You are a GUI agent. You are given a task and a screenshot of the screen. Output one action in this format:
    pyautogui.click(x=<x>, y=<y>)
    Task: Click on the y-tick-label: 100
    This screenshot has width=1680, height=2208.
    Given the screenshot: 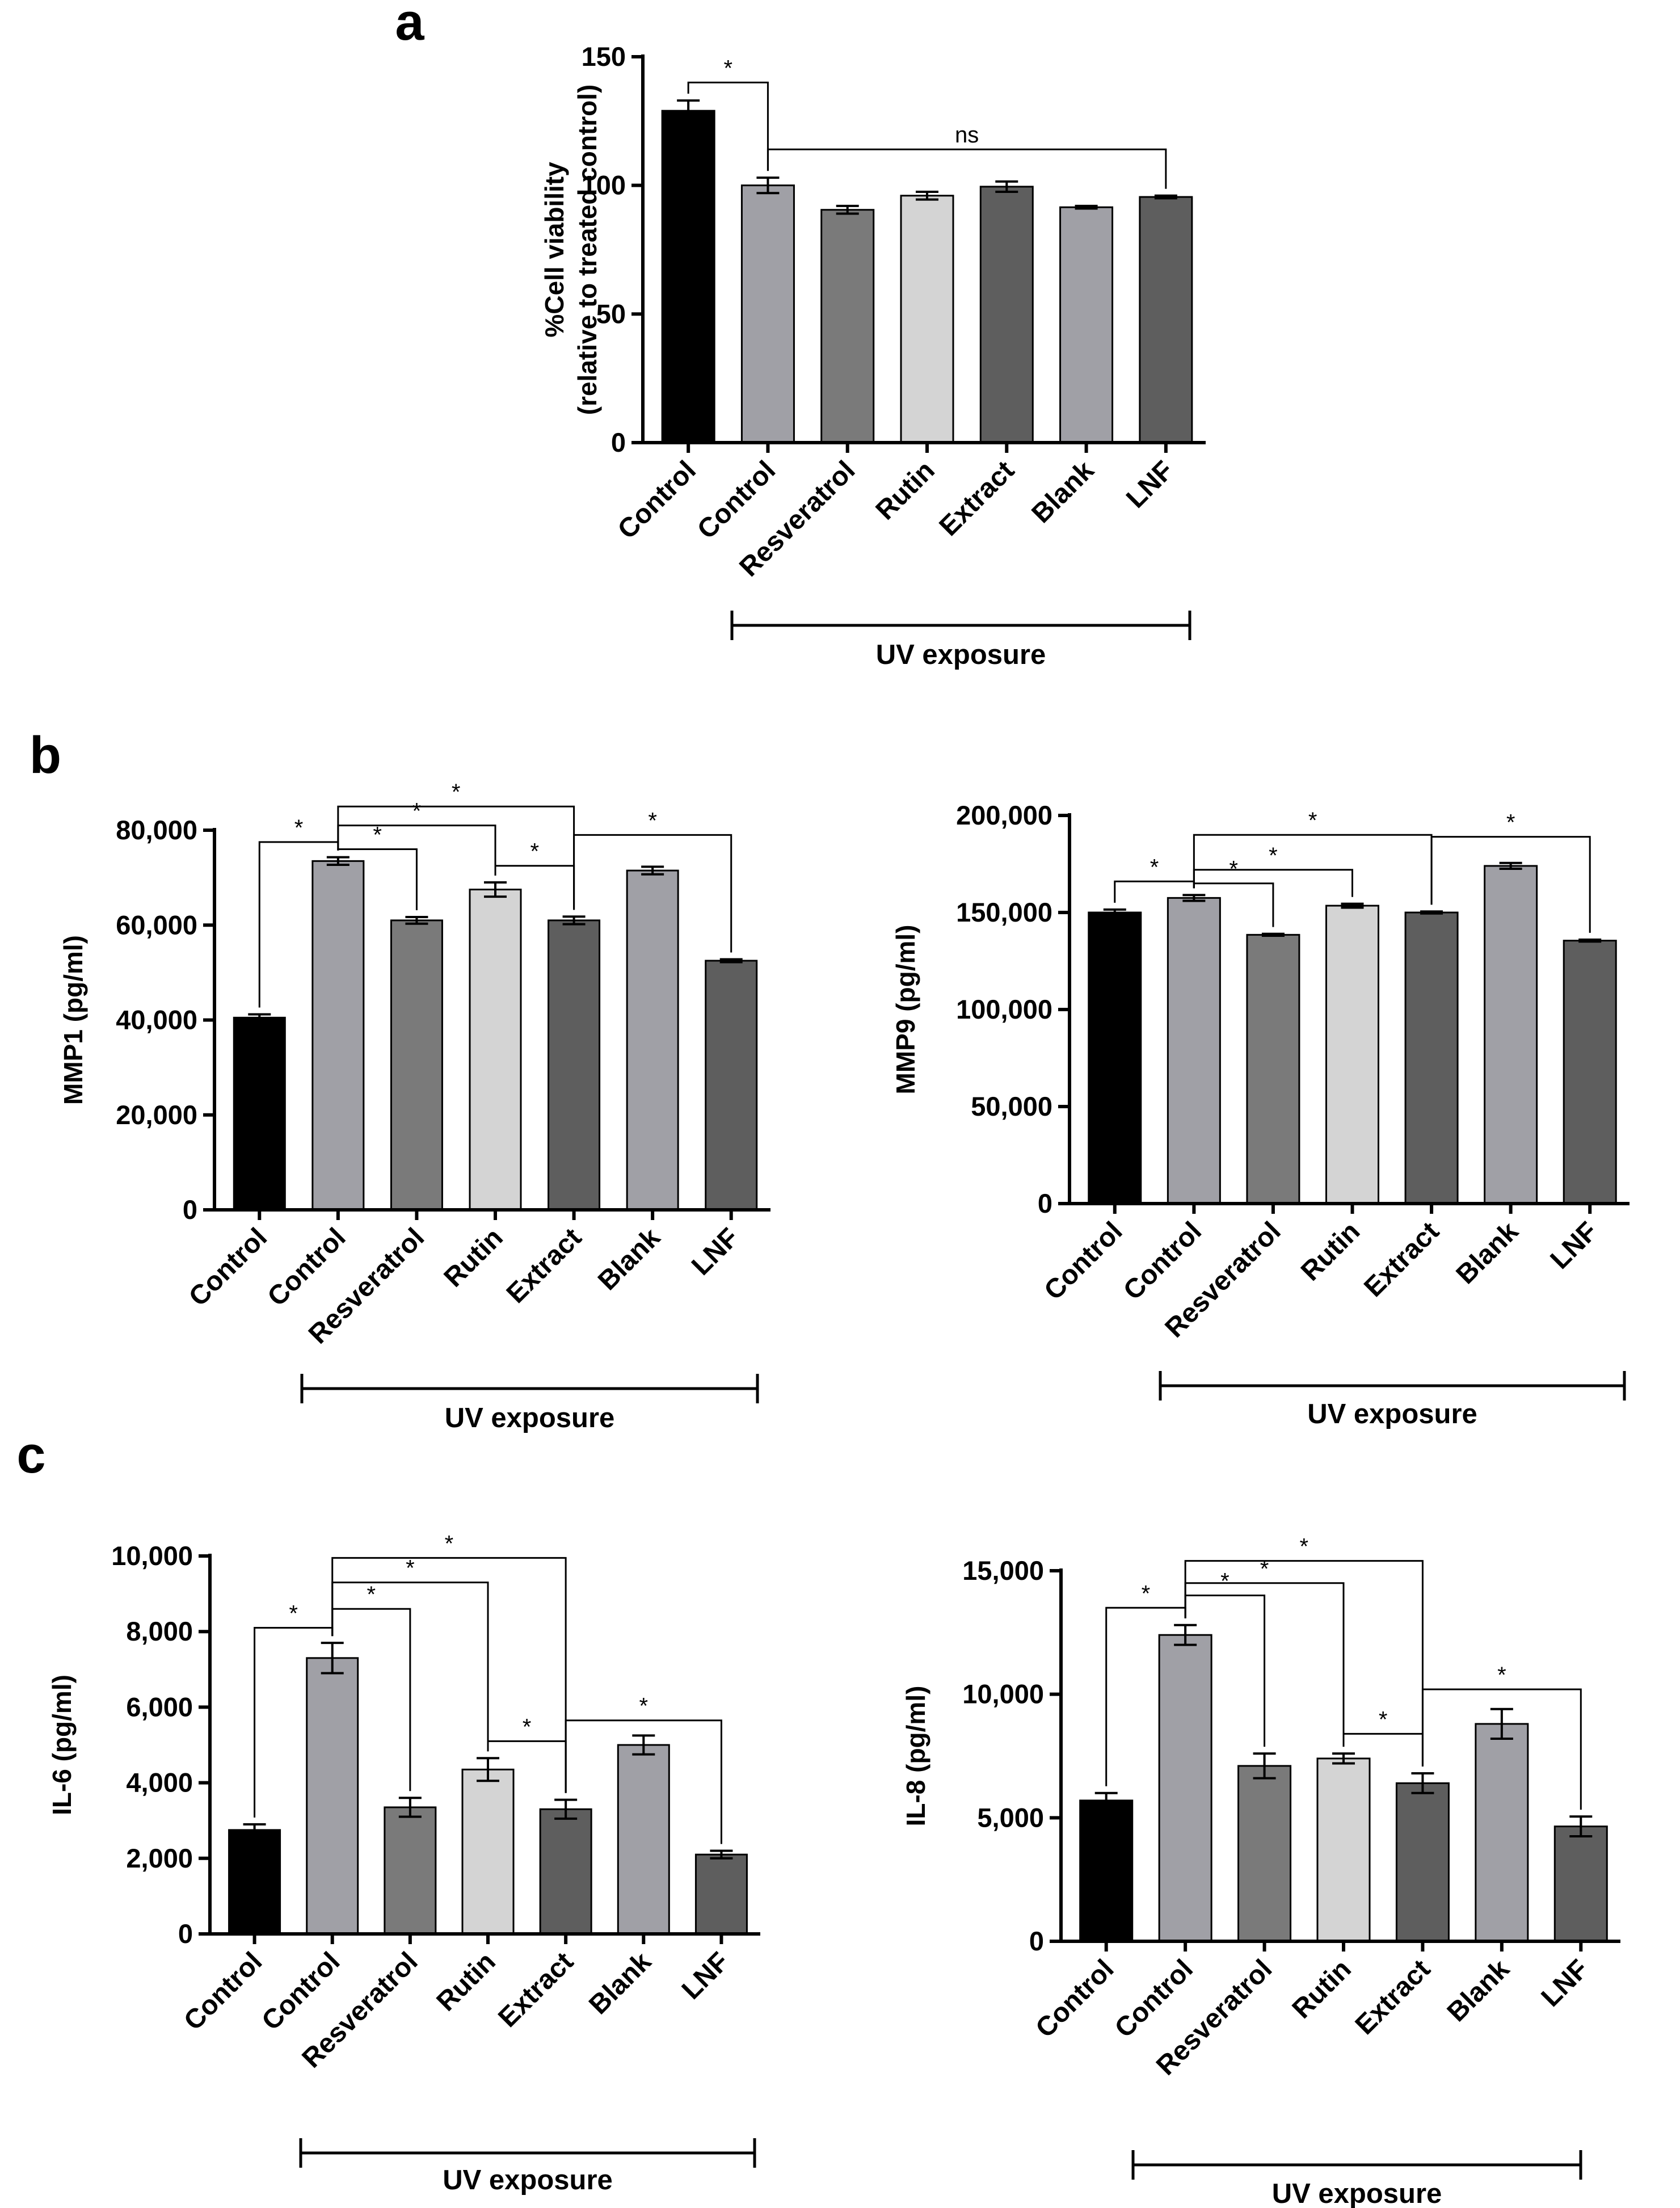 What is the action you would take?
    pyautogui.click(x=604, y=185)
    